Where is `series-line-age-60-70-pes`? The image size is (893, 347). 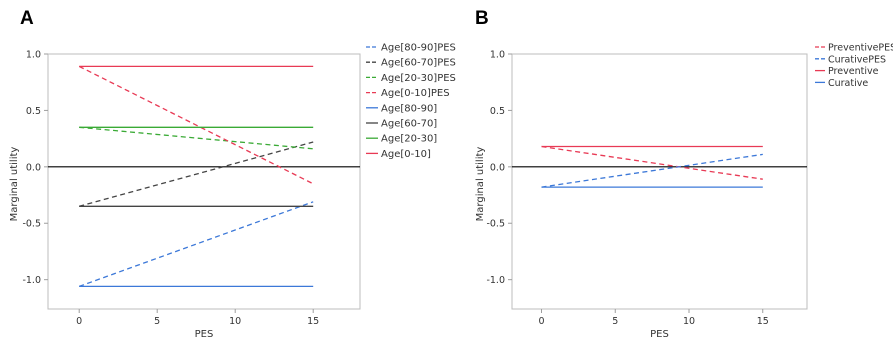
series-line-age-60-70-pes is located at coordinates (196, 174).